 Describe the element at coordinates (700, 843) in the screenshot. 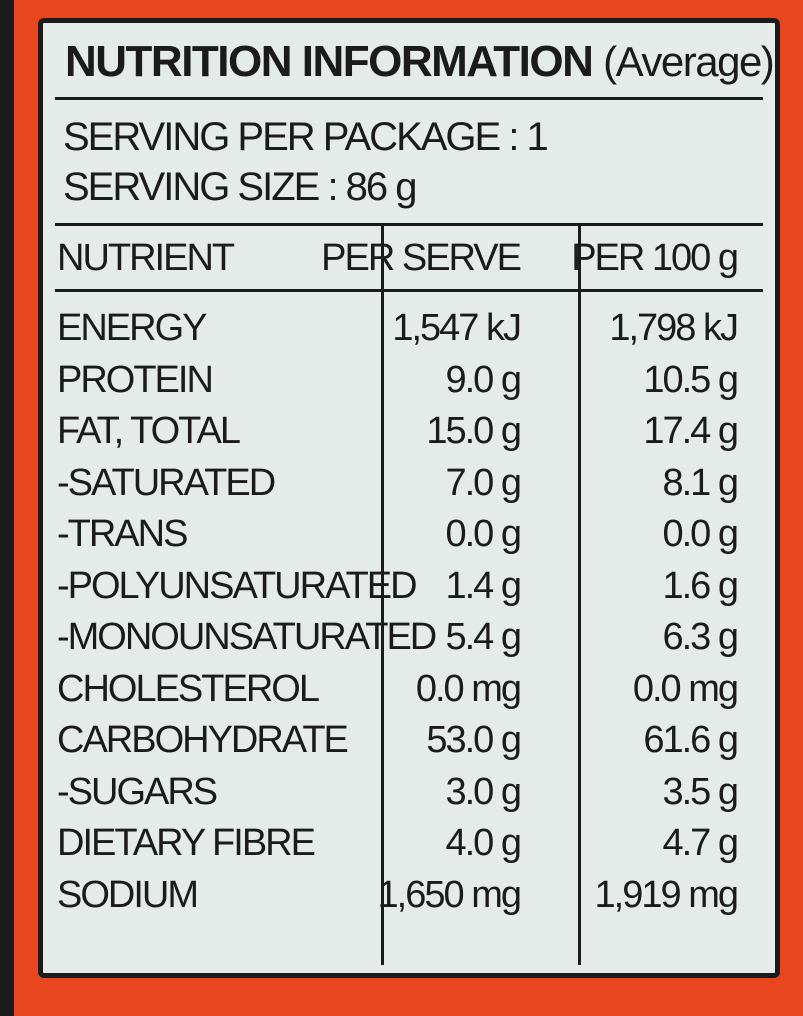

I see `per-100g: 4.7 g` at that location.